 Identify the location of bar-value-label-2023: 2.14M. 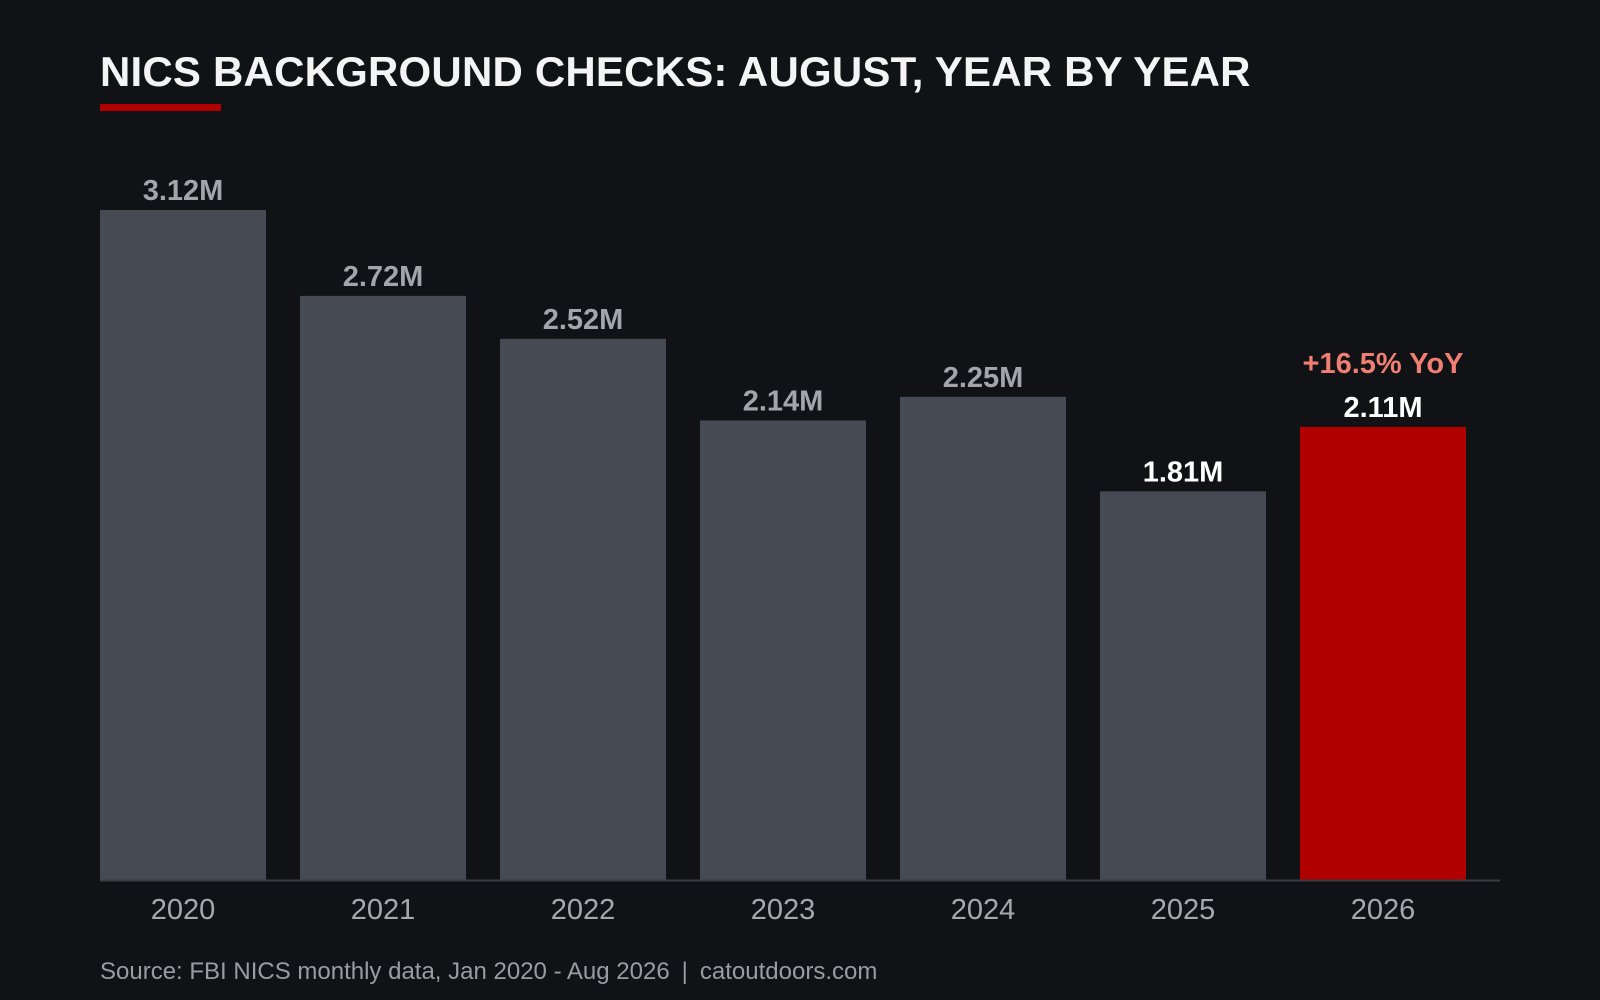
(783, 401).